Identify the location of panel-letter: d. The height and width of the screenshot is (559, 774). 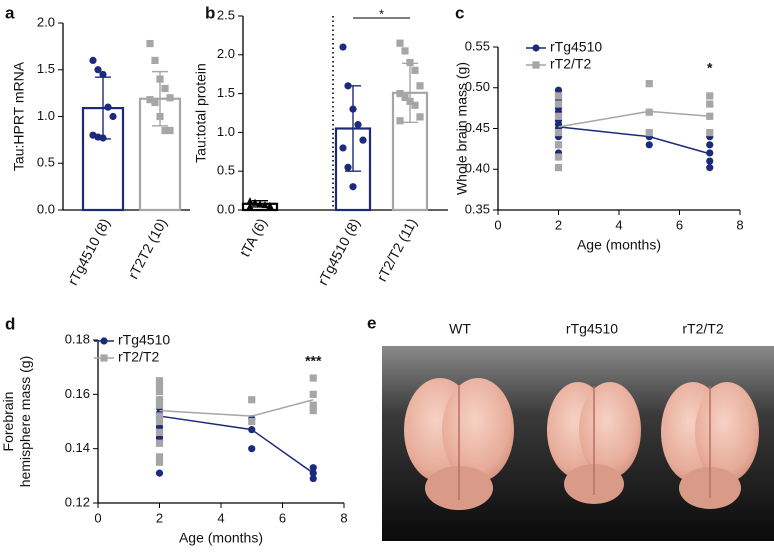
(10, 323).